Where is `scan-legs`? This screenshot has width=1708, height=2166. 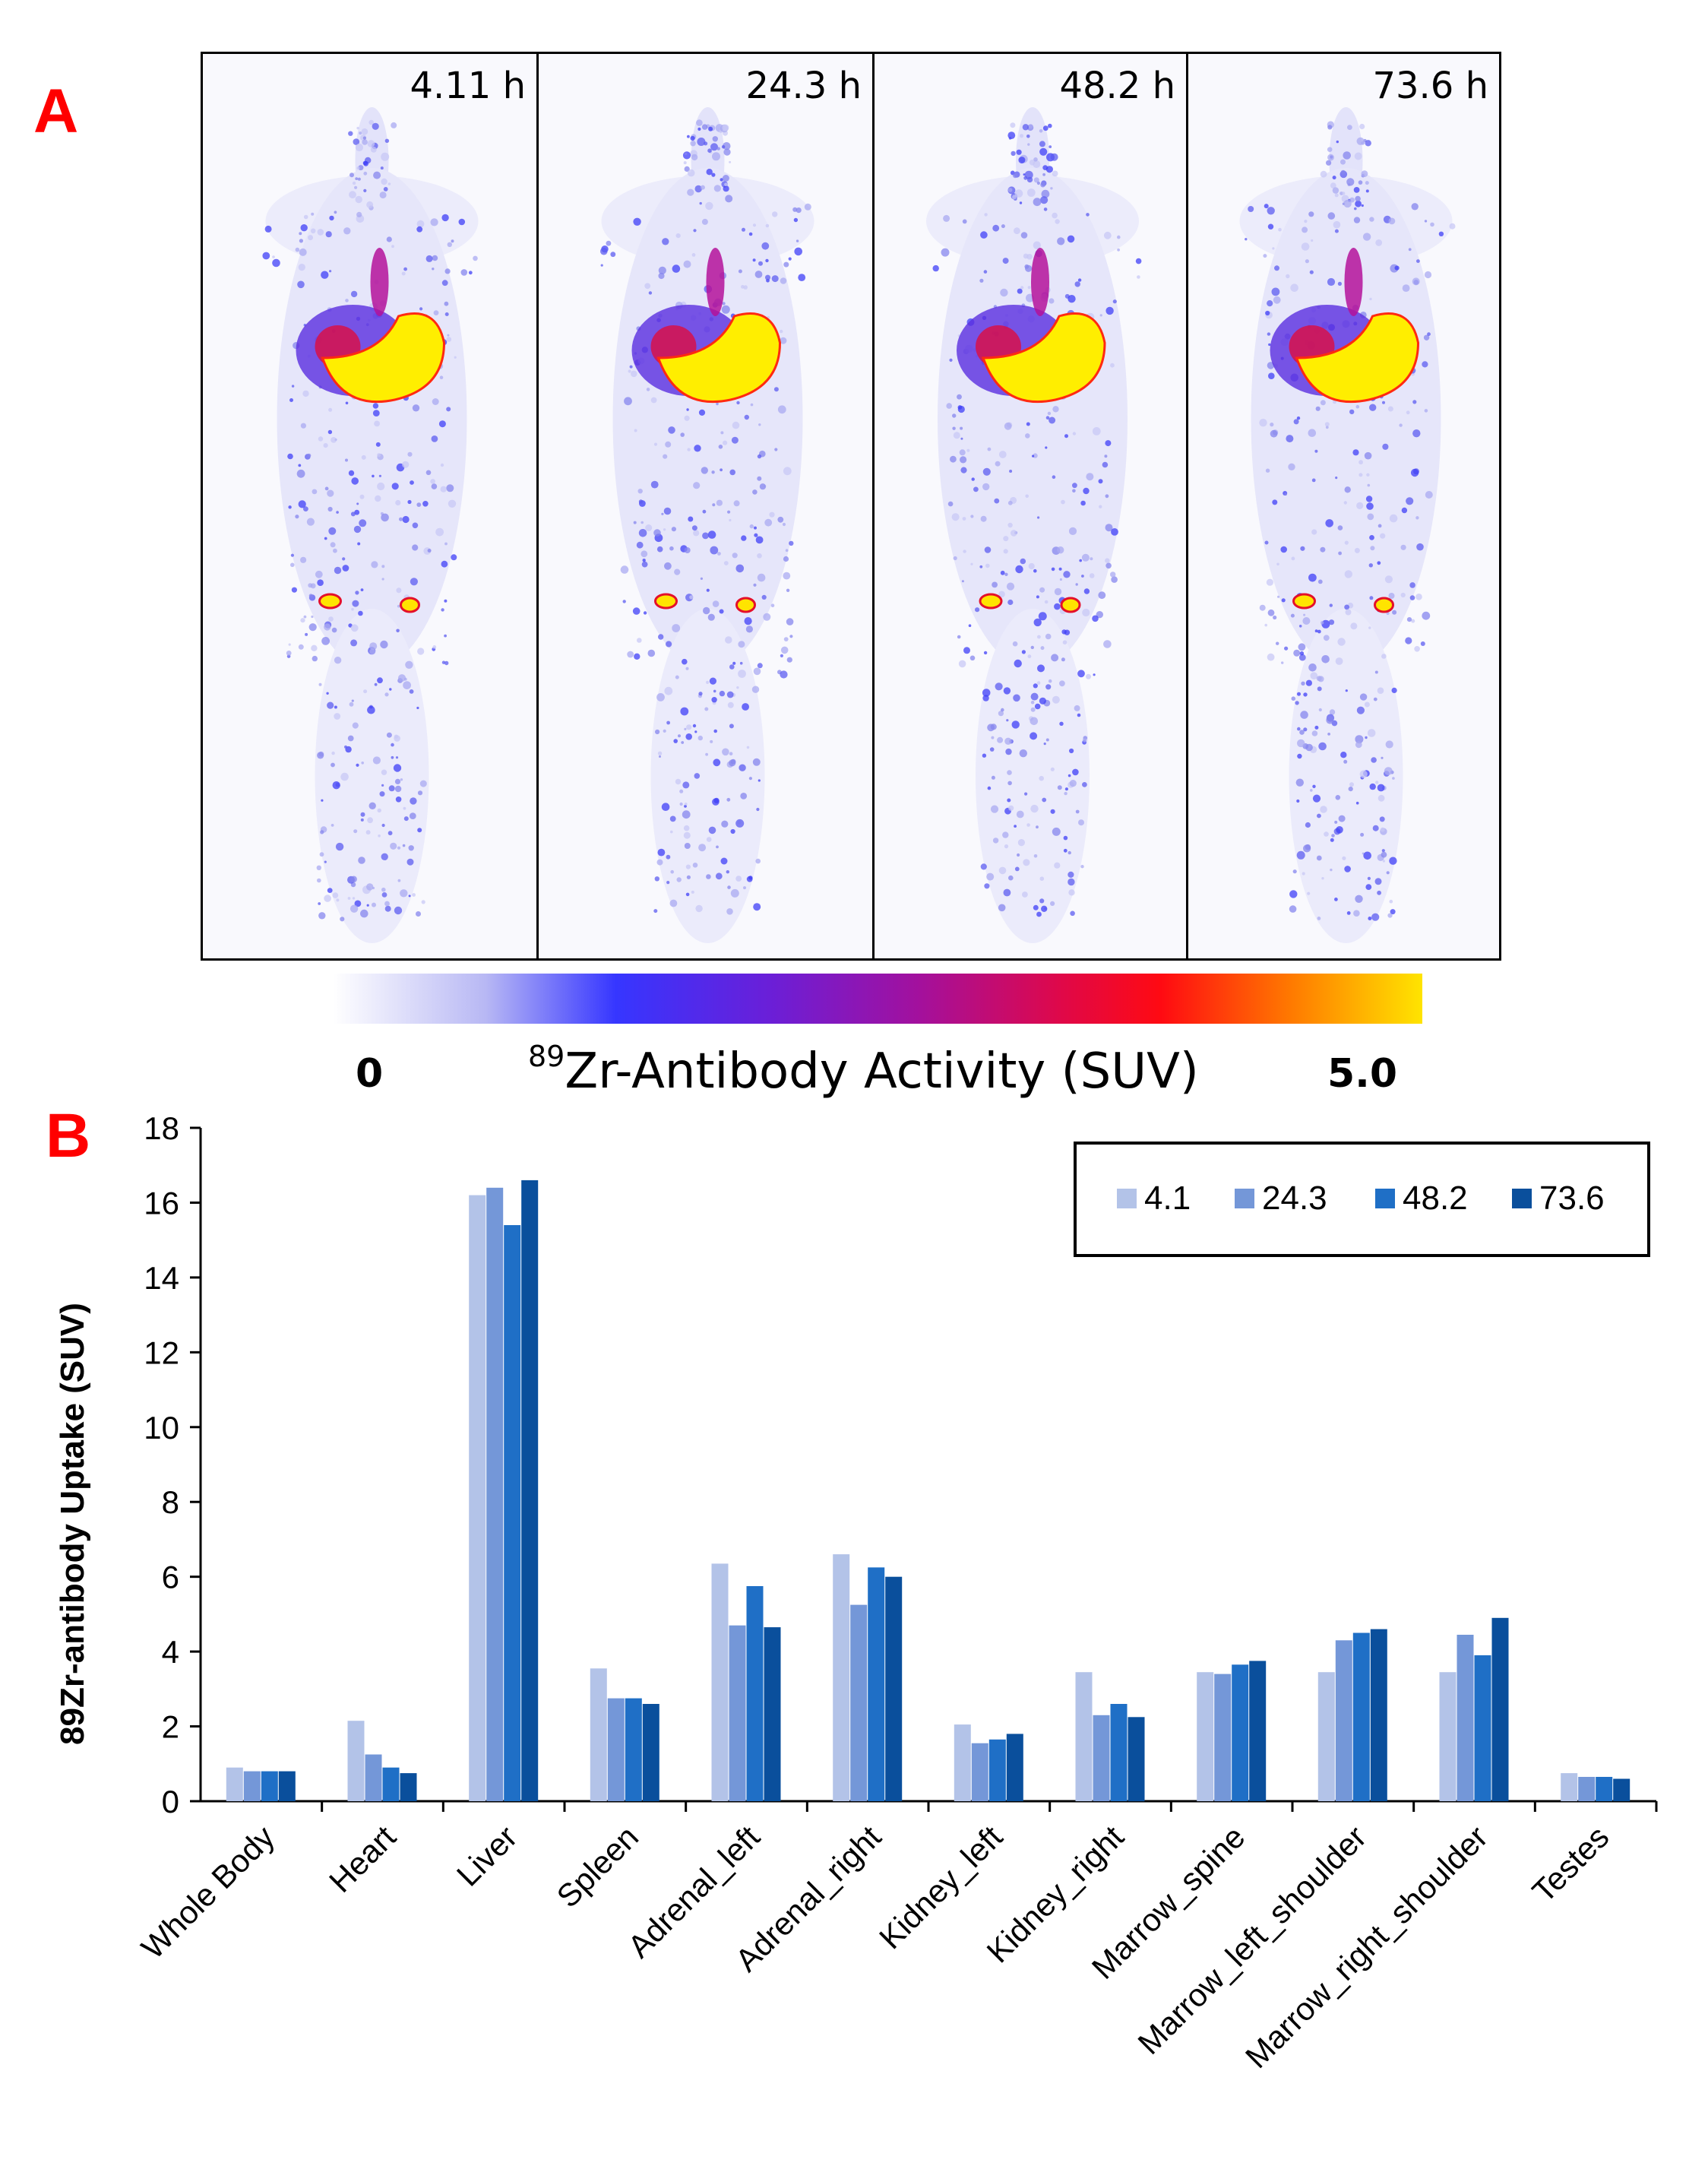 scan-legs is located at coordinates (372, 776).